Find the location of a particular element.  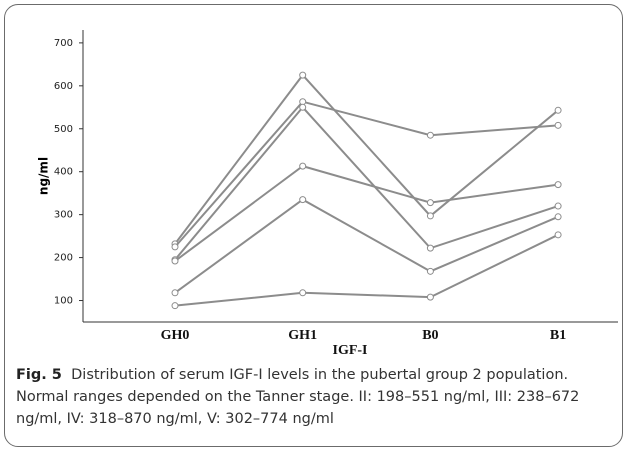

y-tick-label: 100 is located at coordinates (63, 301).